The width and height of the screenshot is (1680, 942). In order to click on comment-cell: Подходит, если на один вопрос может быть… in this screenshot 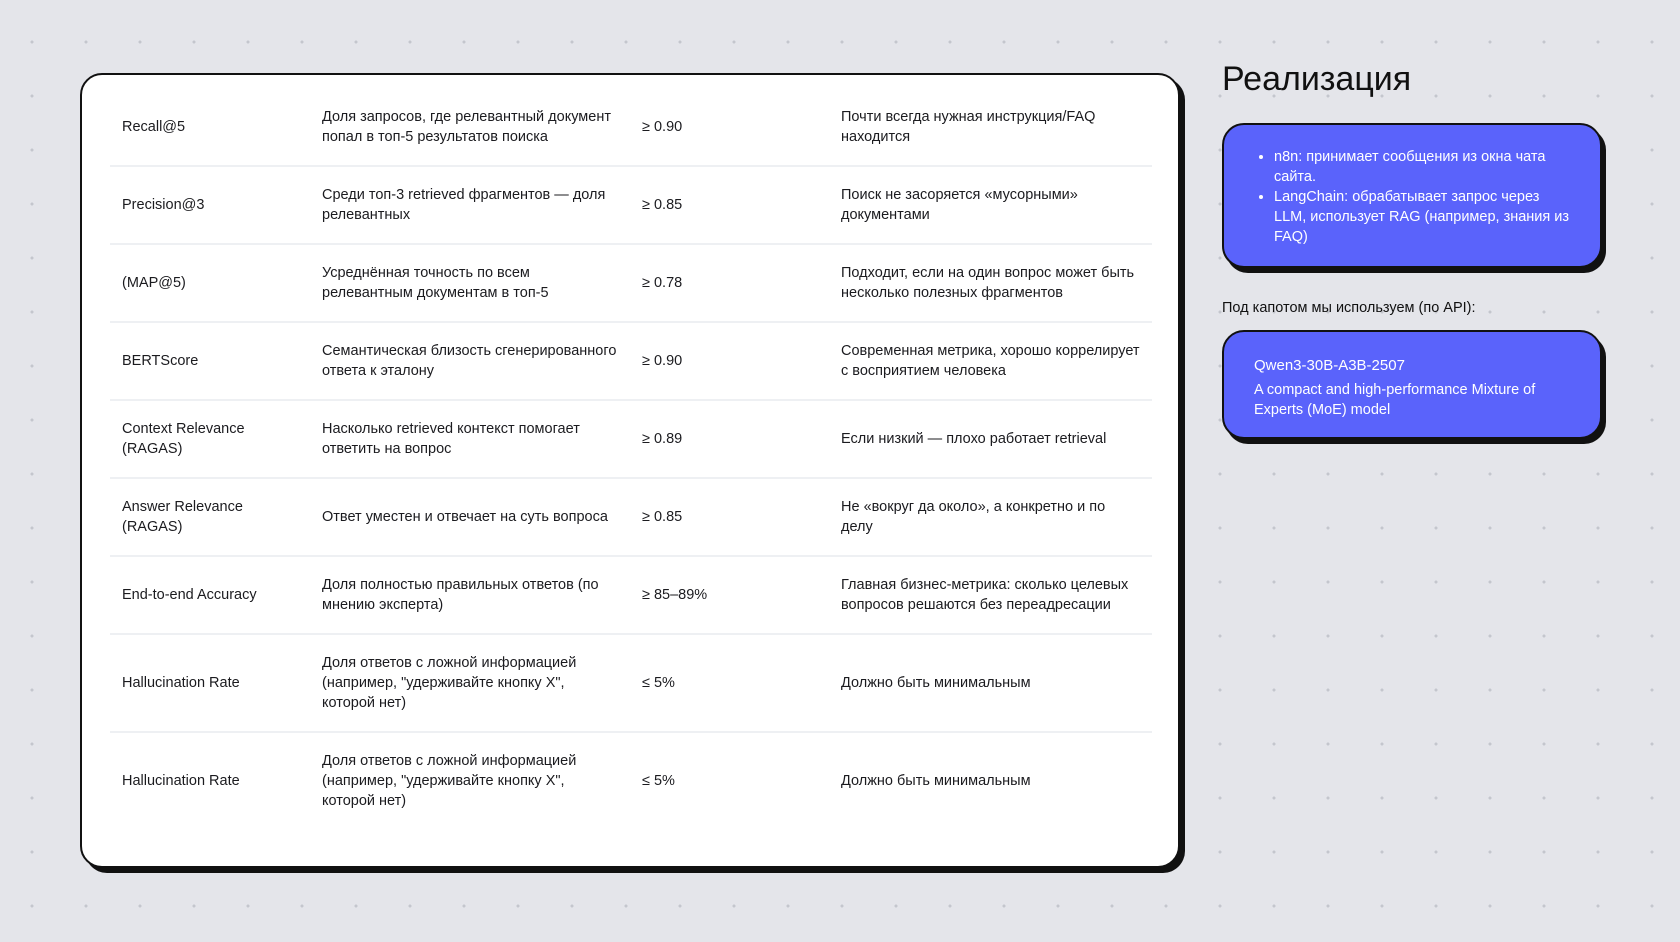, I will do `click(990, 282)`.